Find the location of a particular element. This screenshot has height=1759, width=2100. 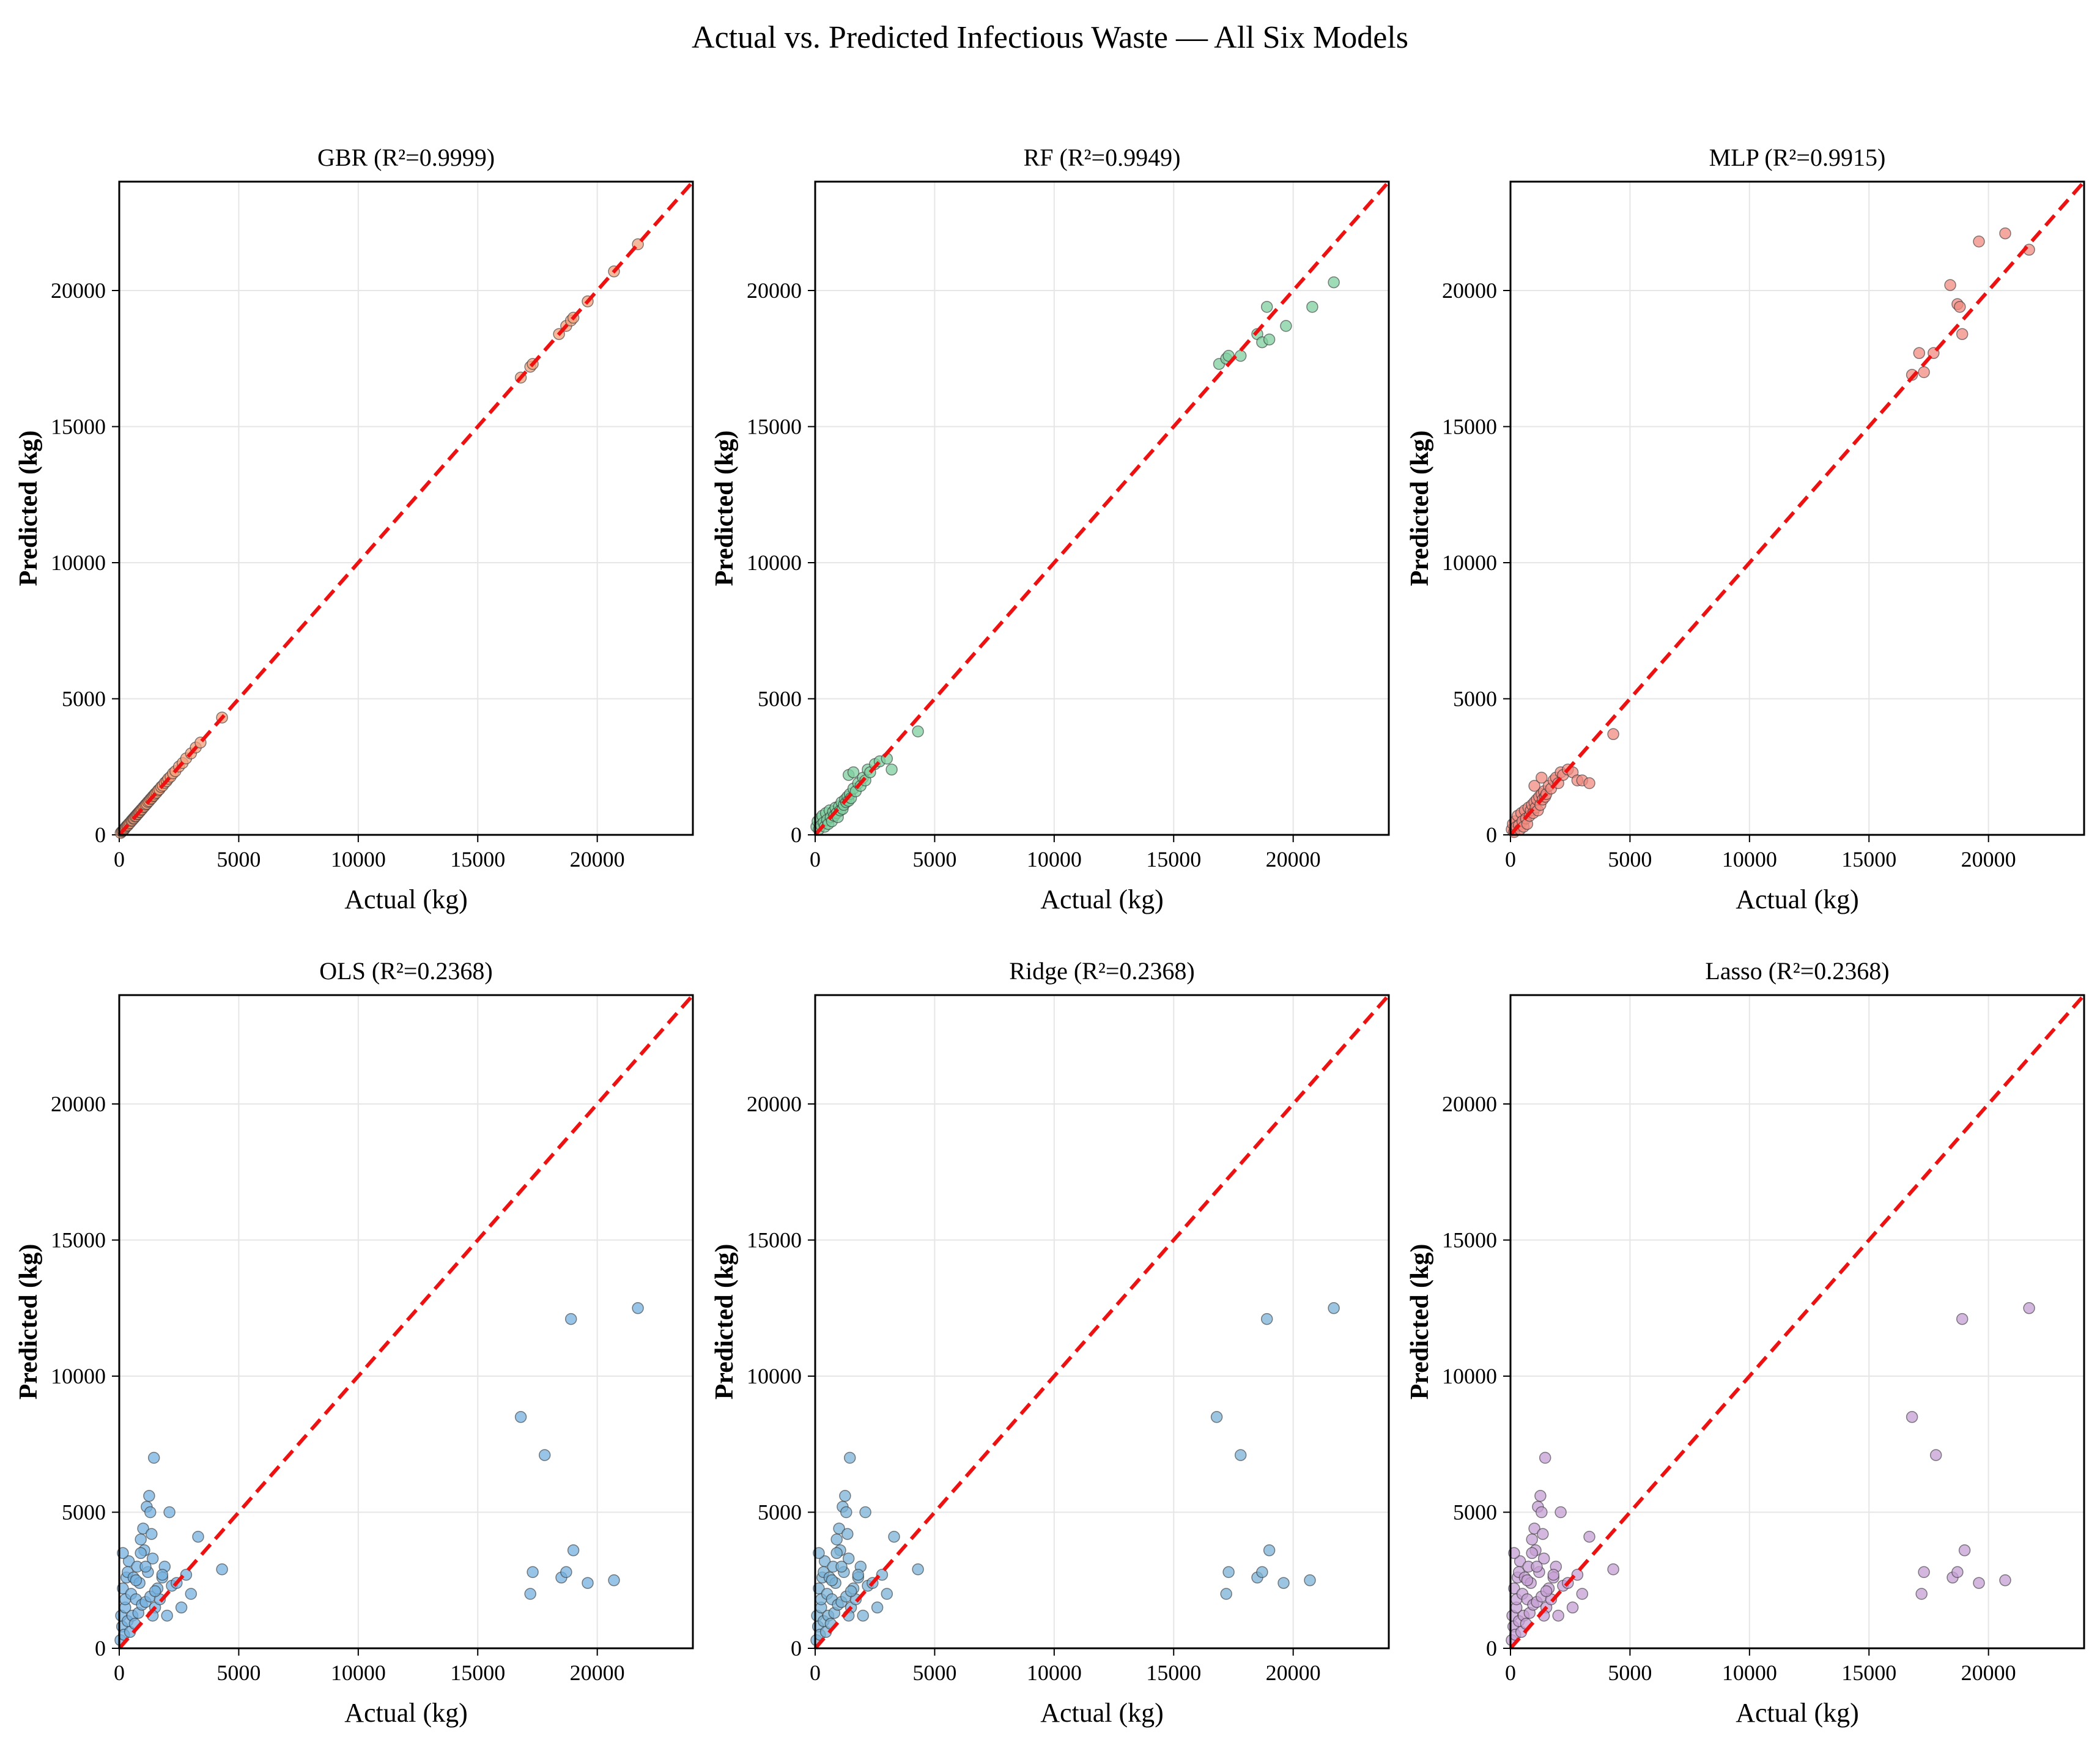

panel-title: OLS (R²=0.2368) is located at coordinates (406, 971).